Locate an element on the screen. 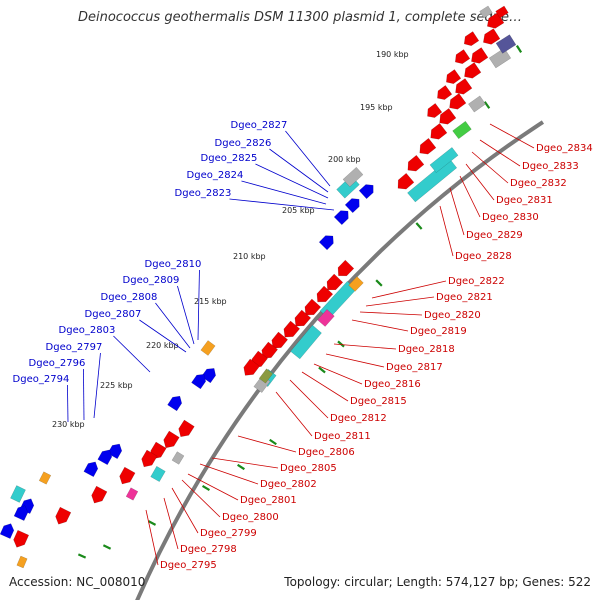 The height and width of the screenshot is (600, 600). forward-gene-label: Dgeo_2810 is located at coordinates (173, 264).